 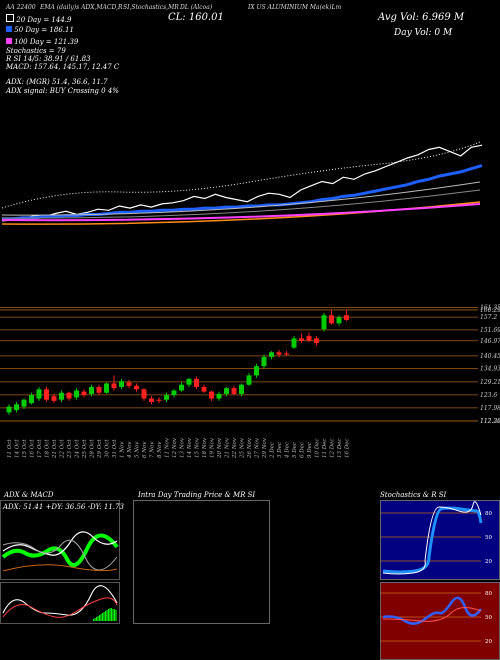 I want to click on x-date-label: 18 Oct, so click(x=48, y=448).